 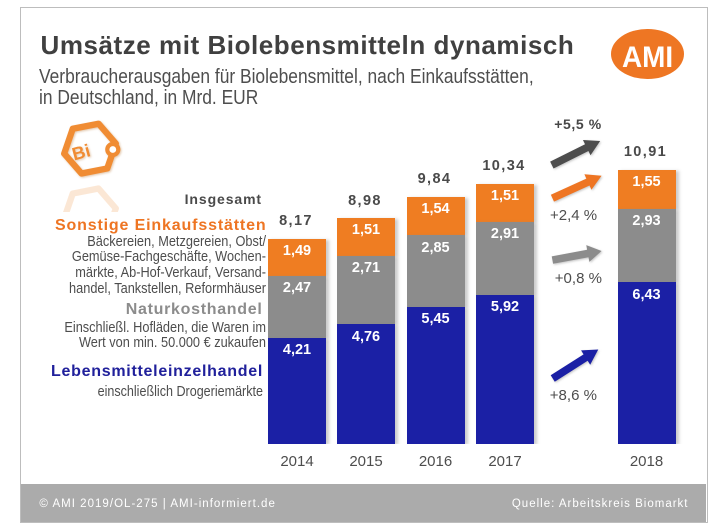 I want to click on svg-text: Bi, so click(x=81, y=152).